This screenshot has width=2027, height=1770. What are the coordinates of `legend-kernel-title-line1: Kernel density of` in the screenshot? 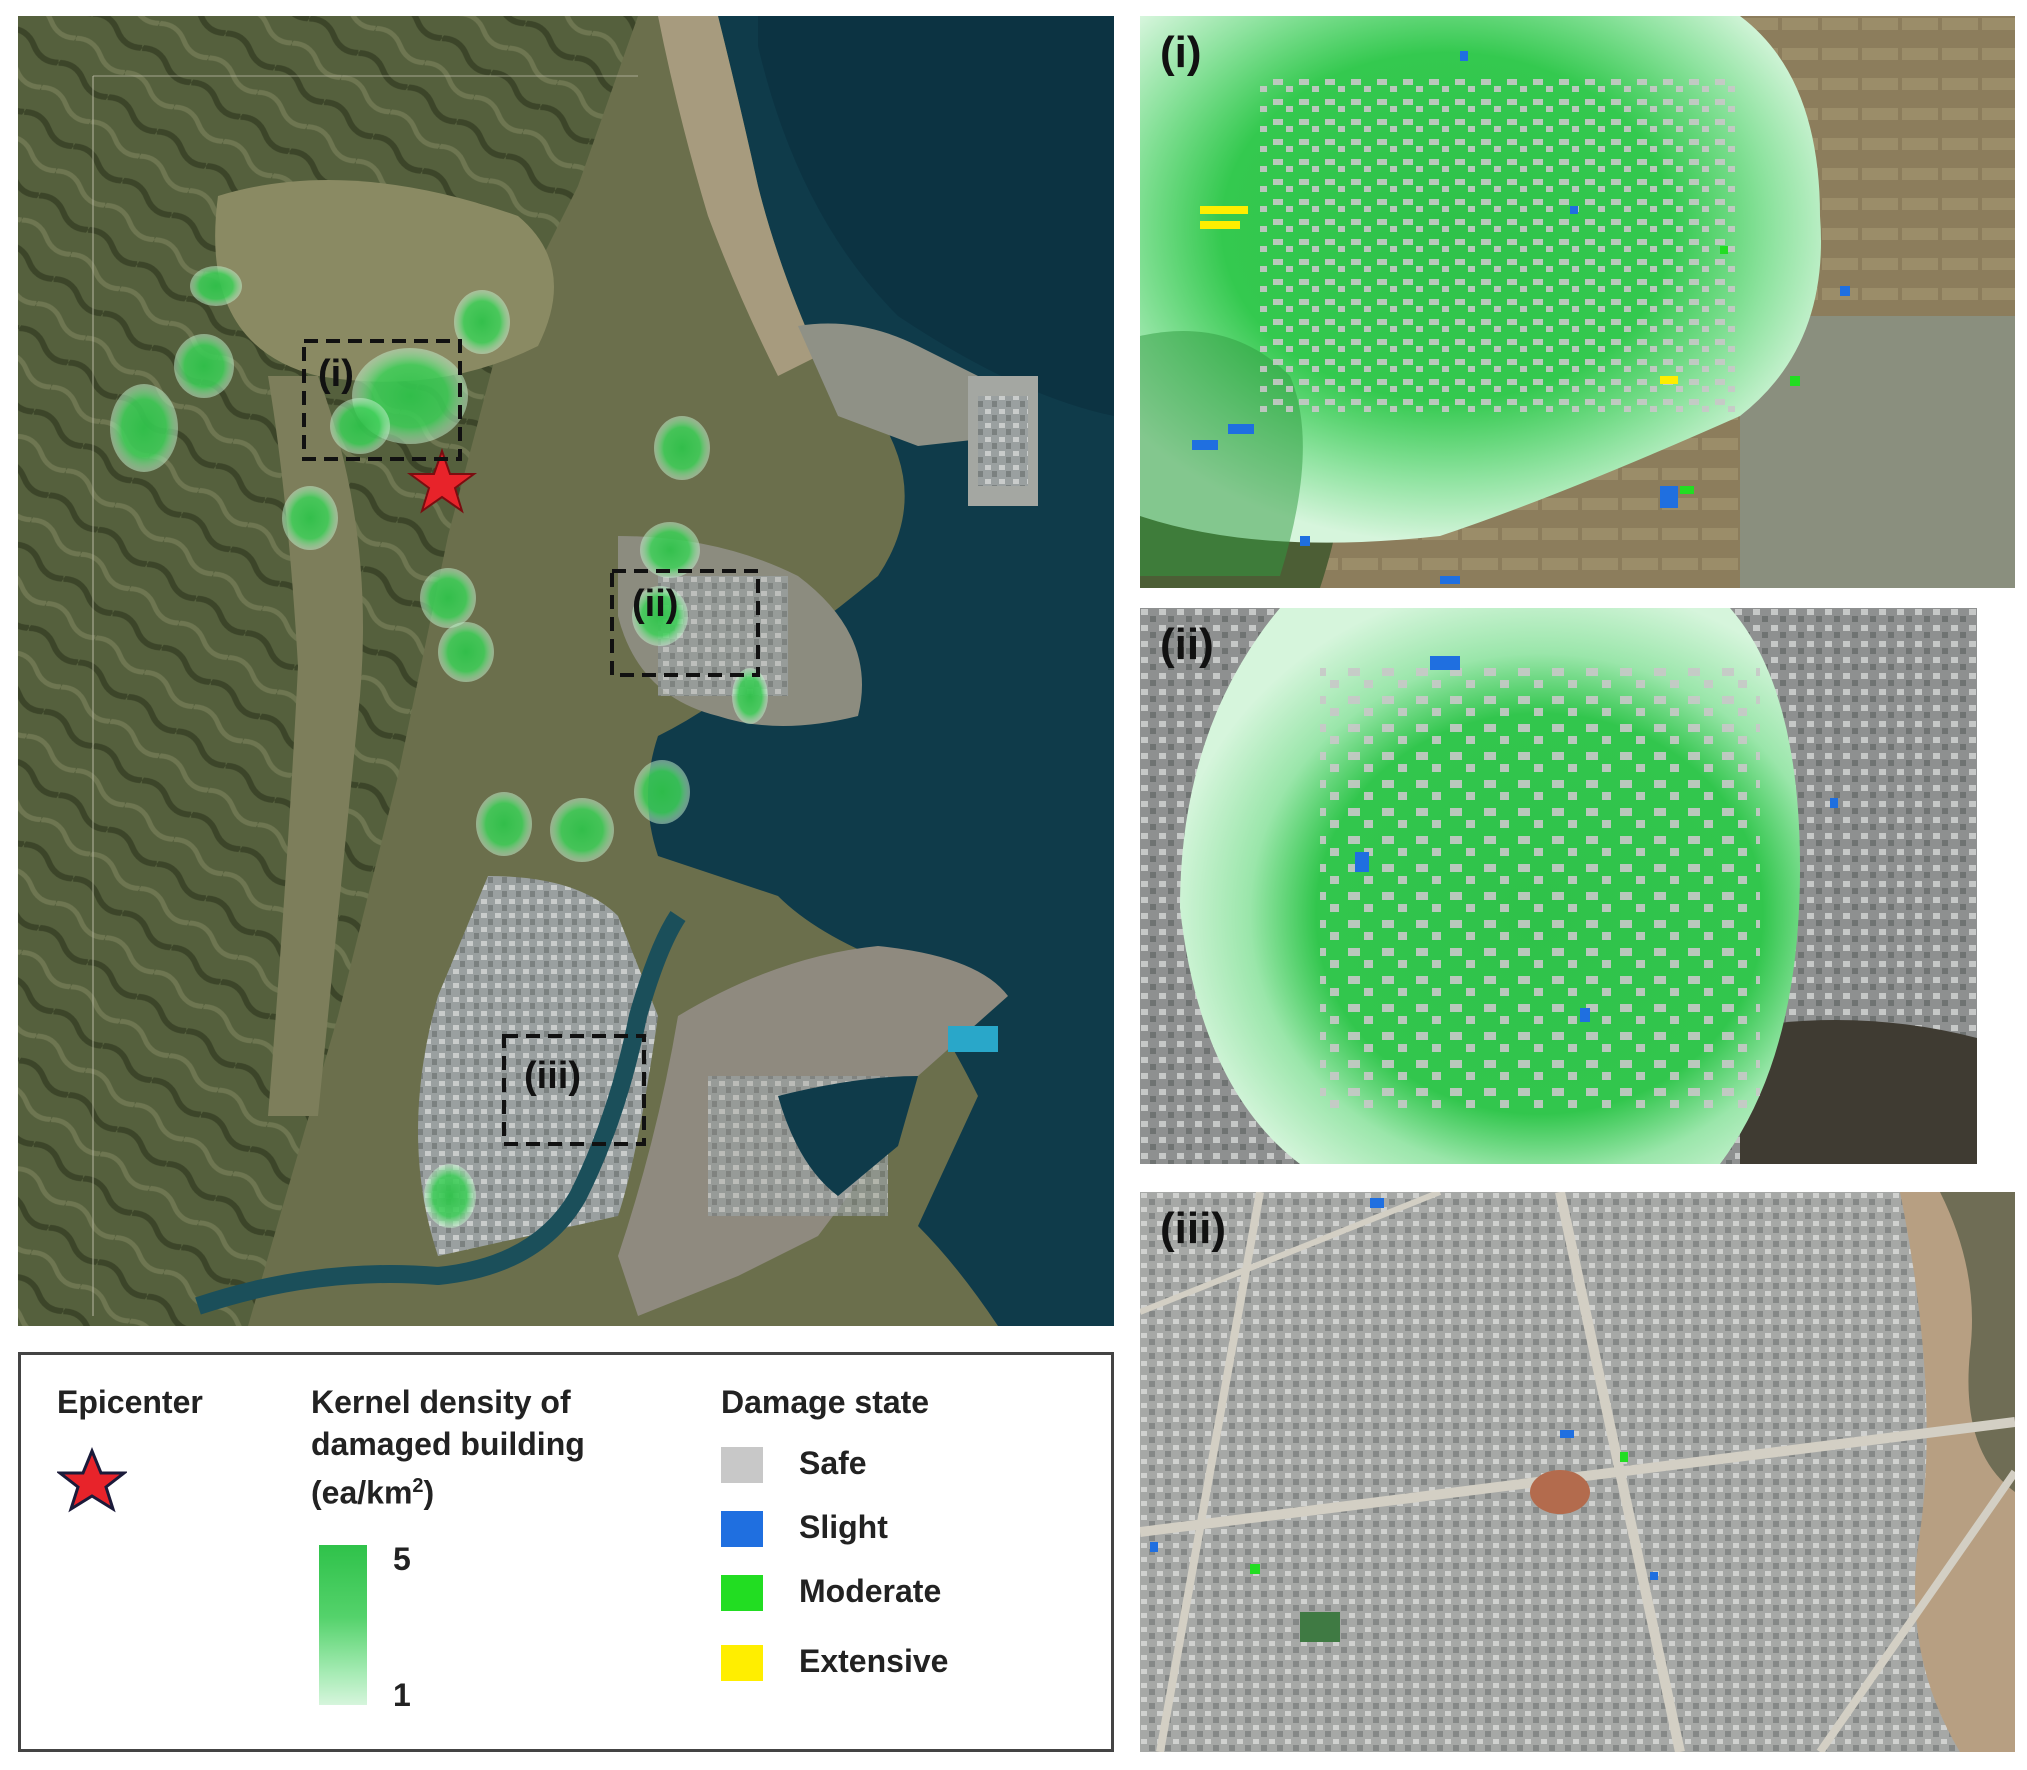 It's located at (441, 1402).